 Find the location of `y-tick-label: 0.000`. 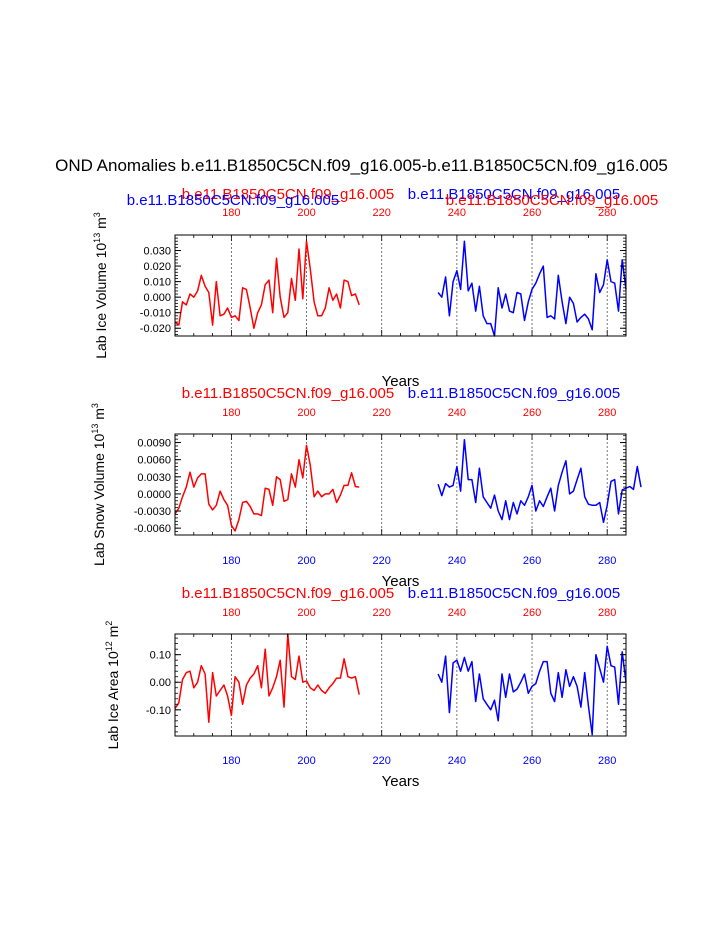

y-tick-label: 0.000 is located at coordinates (157, 298).